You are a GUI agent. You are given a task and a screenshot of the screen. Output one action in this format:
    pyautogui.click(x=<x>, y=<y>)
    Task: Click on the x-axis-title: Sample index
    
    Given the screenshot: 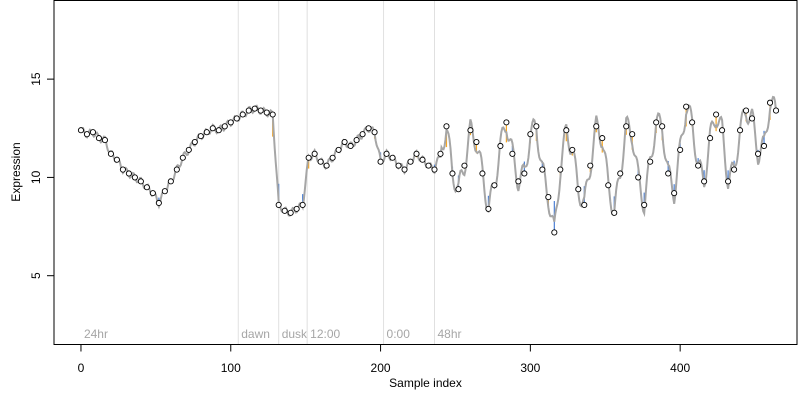 What is the action you would take?
    pyautogui.click(x=425, y=383)
    